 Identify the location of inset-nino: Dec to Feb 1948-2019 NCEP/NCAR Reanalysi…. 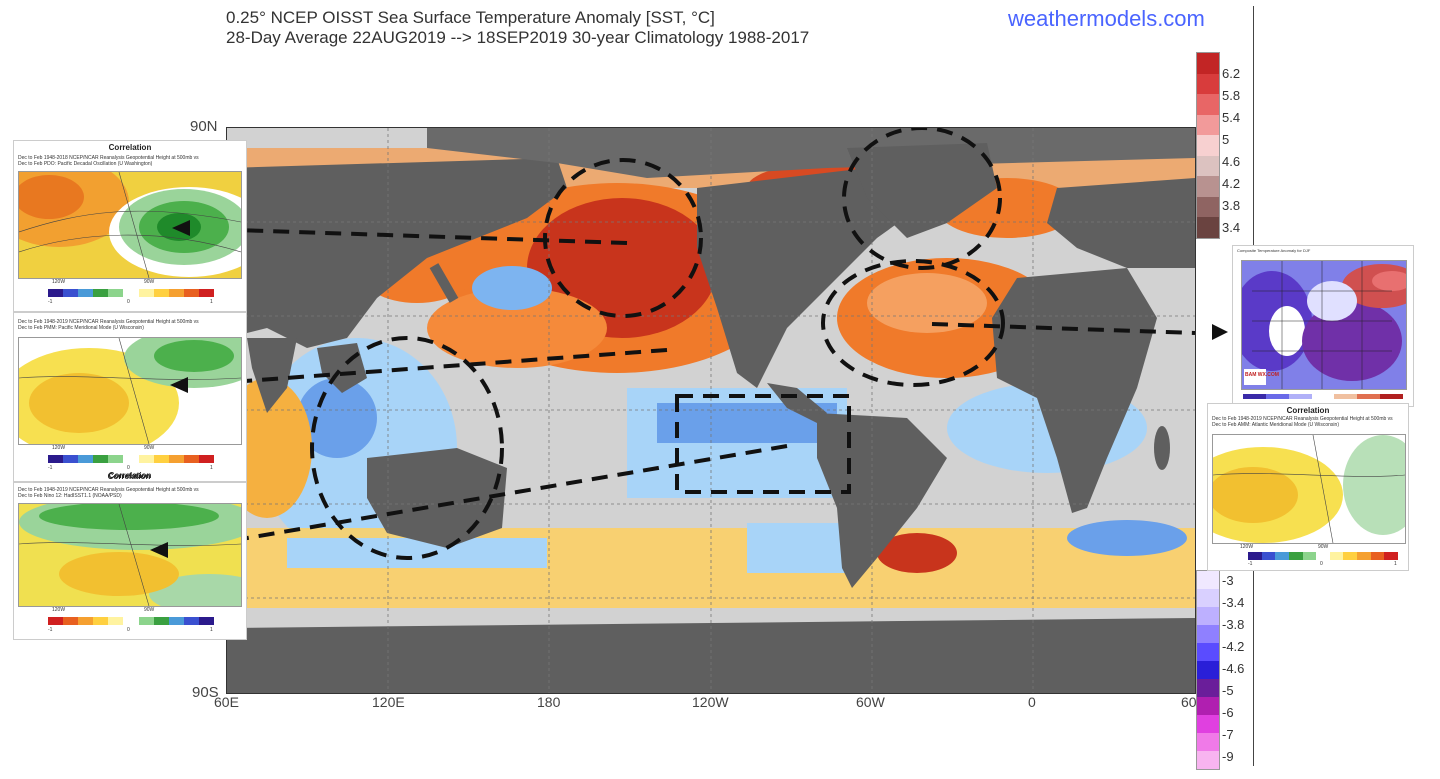
(130, 561).